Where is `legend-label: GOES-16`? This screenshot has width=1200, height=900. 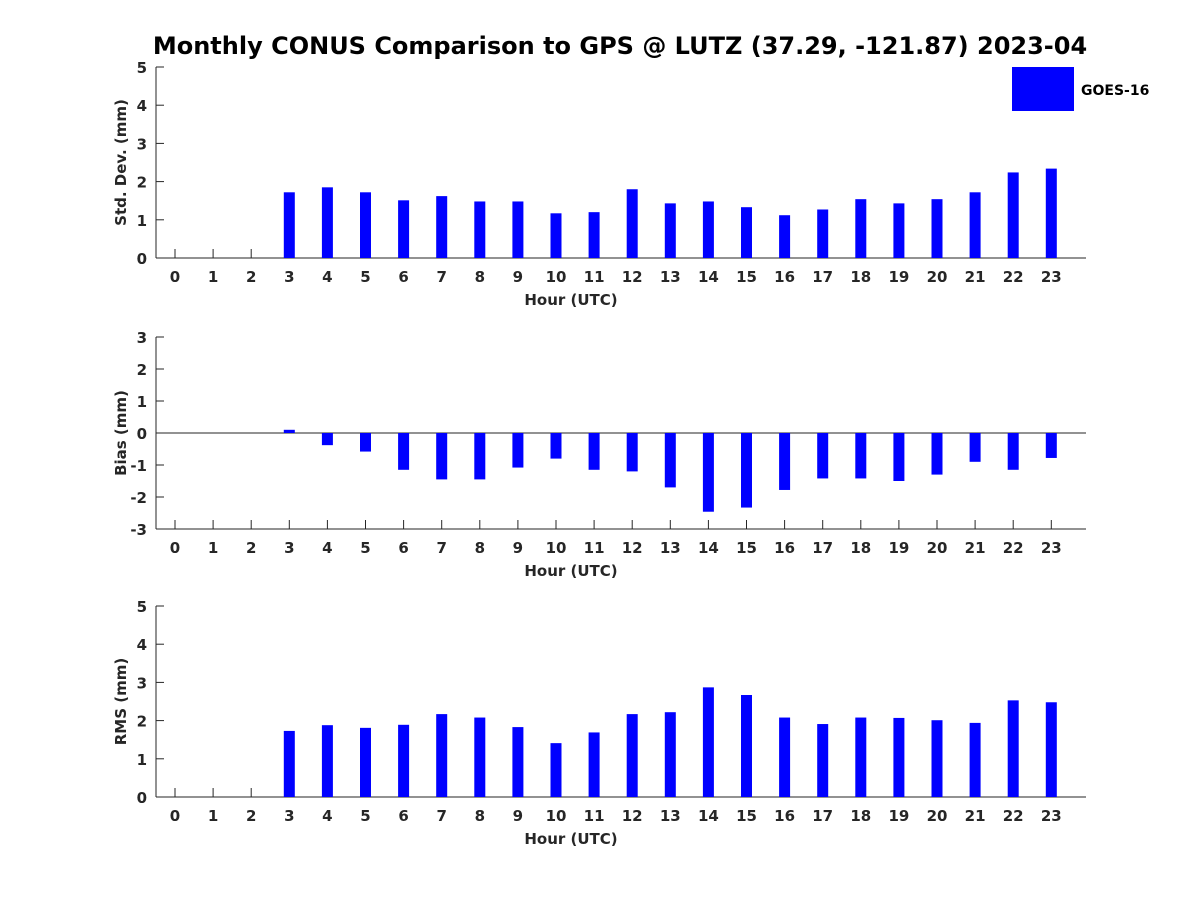
legend-label: GOES-16 is located at coordinates (1115, 91).